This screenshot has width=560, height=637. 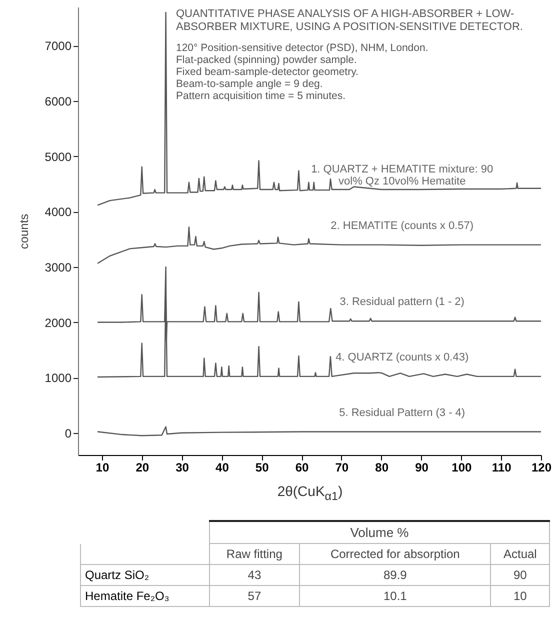 I want to click on annotation: Flat-packed (spinning) powder sample., so click(x=267, y=60).